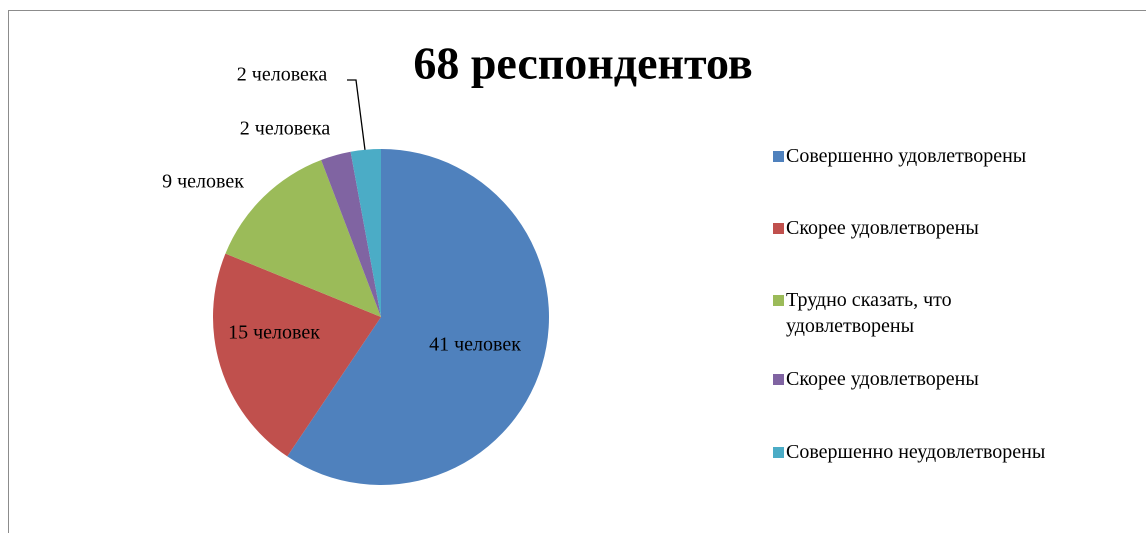  I want to click on data-label: 41 человек, so click(475, 345).